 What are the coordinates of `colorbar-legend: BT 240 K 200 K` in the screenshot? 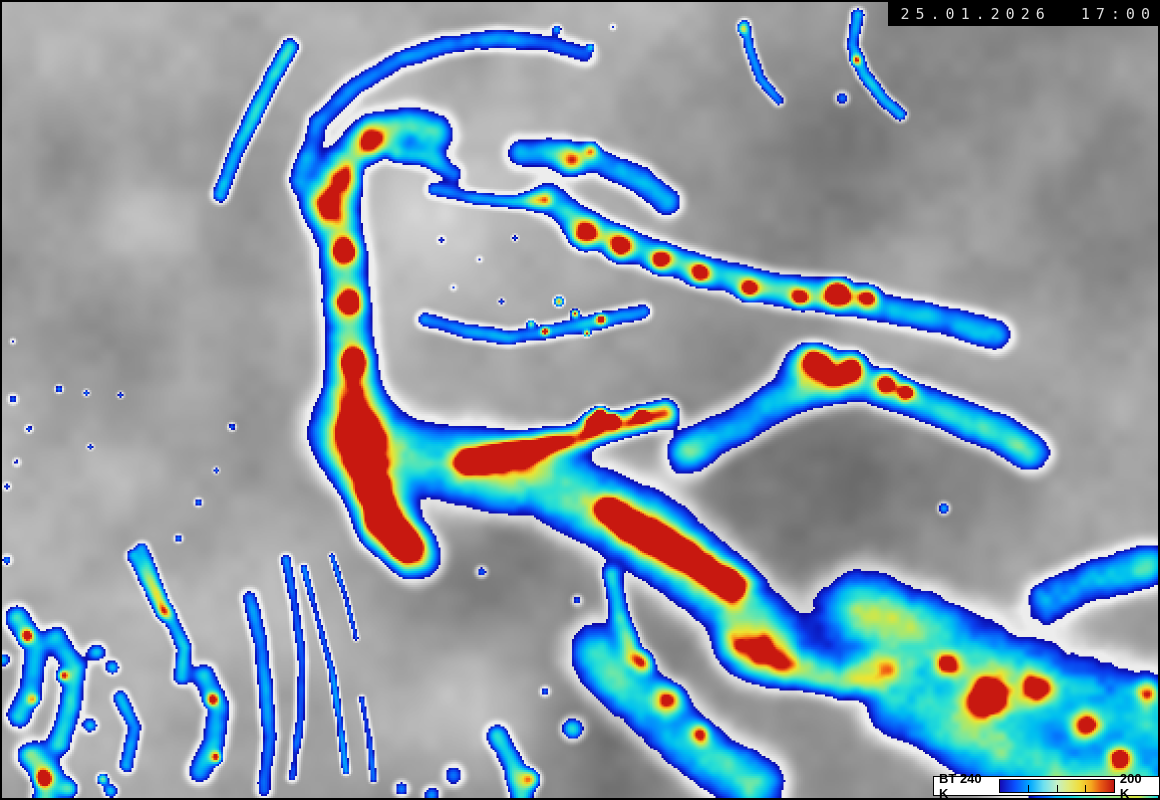 It's located at (1046, 785).